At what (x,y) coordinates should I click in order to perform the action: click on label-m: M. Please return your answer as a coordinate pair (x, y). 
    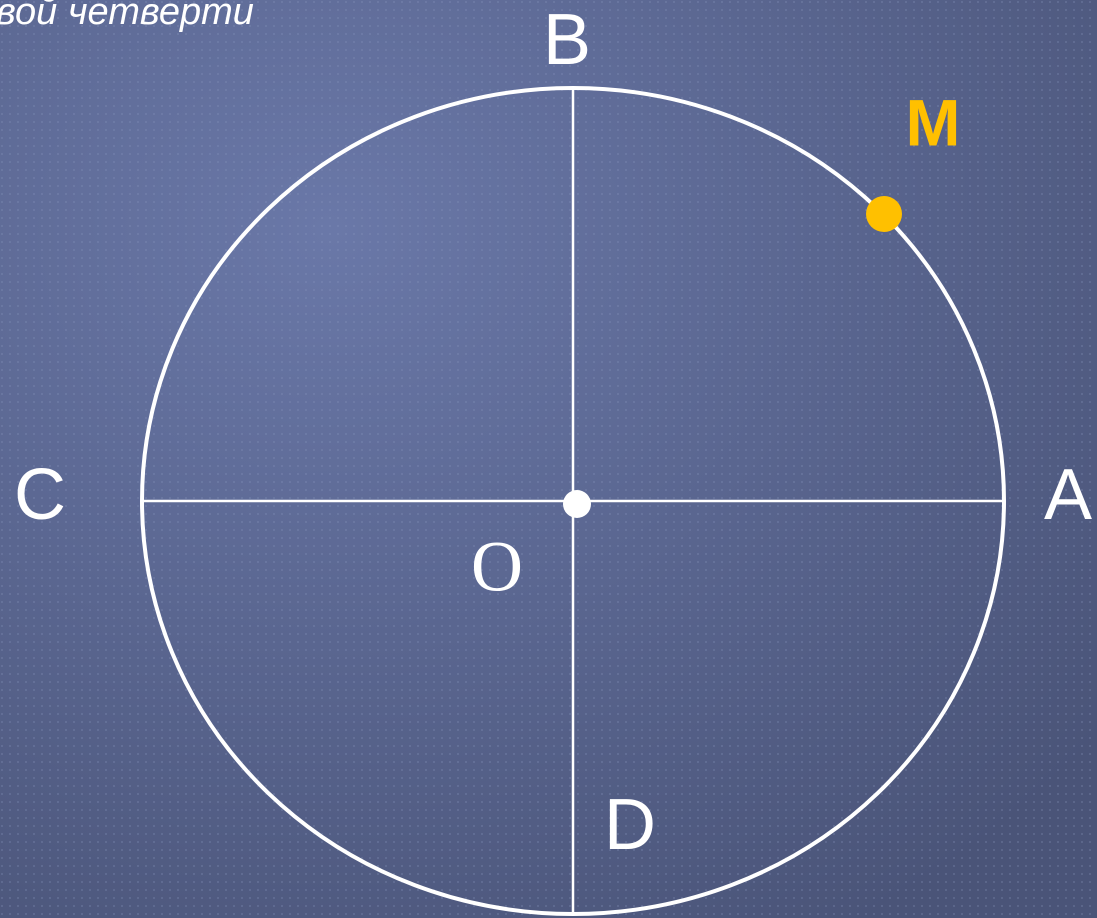
    Looking at the image, I should click on (933, 122).